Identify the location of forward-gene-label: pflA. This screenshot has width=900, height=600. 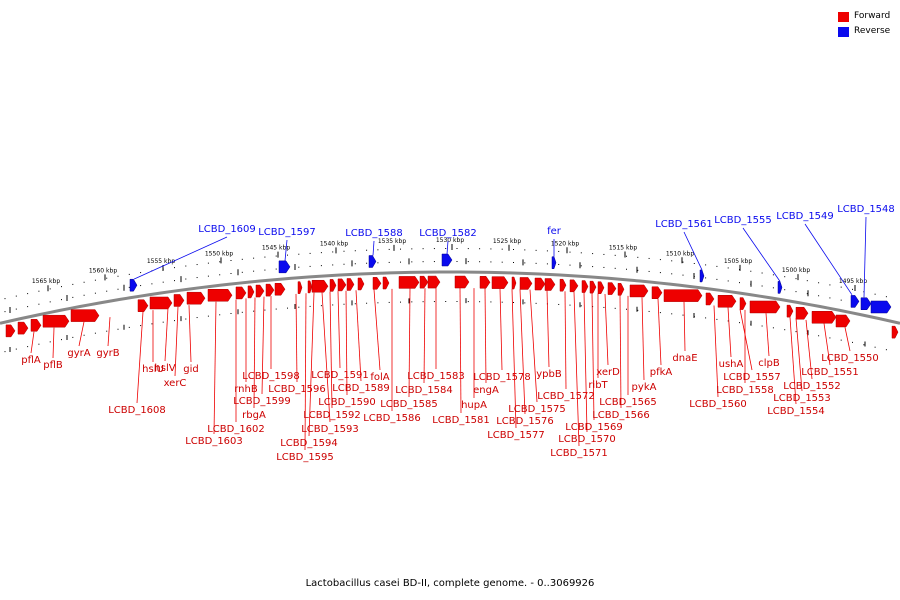
(31, 360).